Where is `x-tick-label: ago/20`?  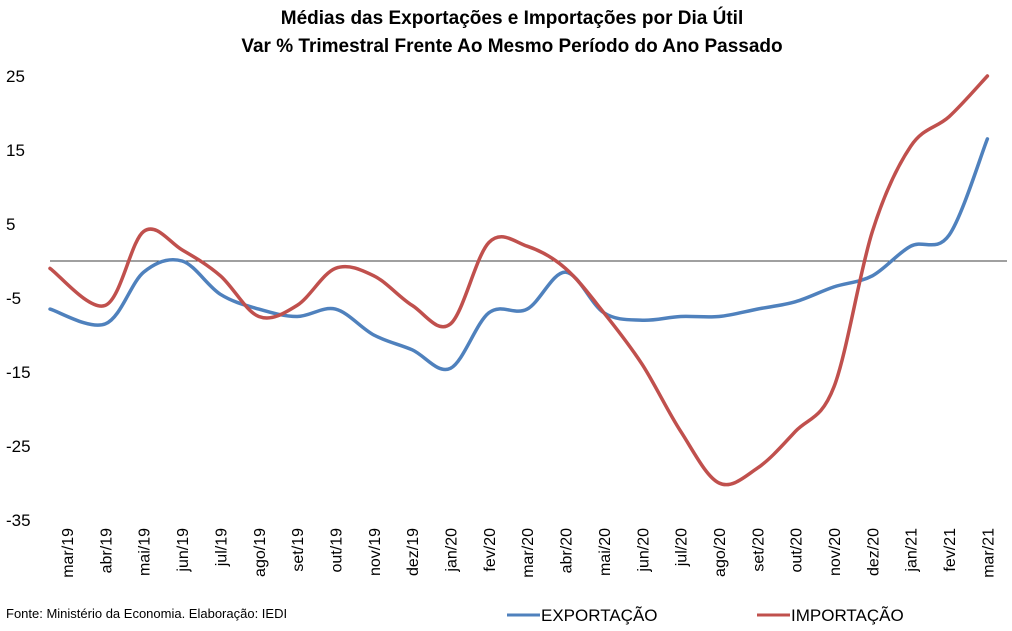 x-tick-label: ago/20 is located at coordinates (720, 552).